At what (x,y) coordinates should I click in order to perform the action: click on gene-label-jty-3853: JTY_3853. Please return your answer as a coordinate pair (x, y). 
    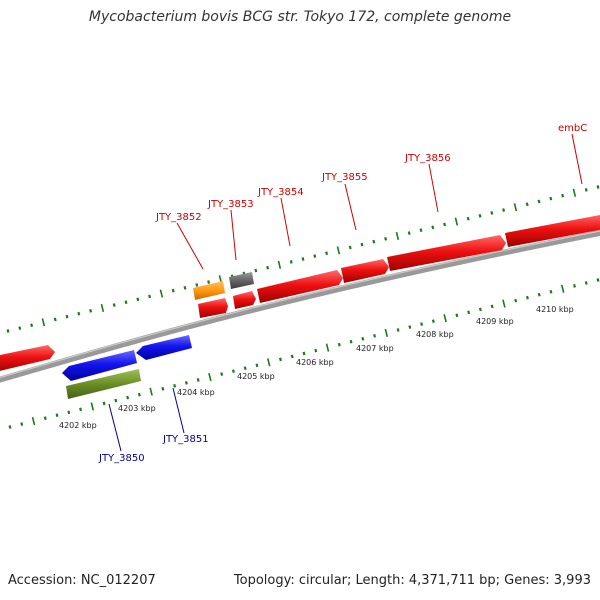
    Looking at the image, I should click on (230, 204).